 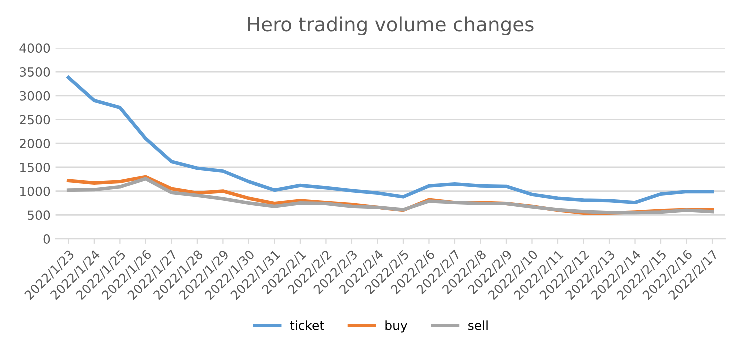 What do you see at coordinates (35, 144) in the screenshot?
I see `y-tick-label: 2000` at bounding box center [35, 144].